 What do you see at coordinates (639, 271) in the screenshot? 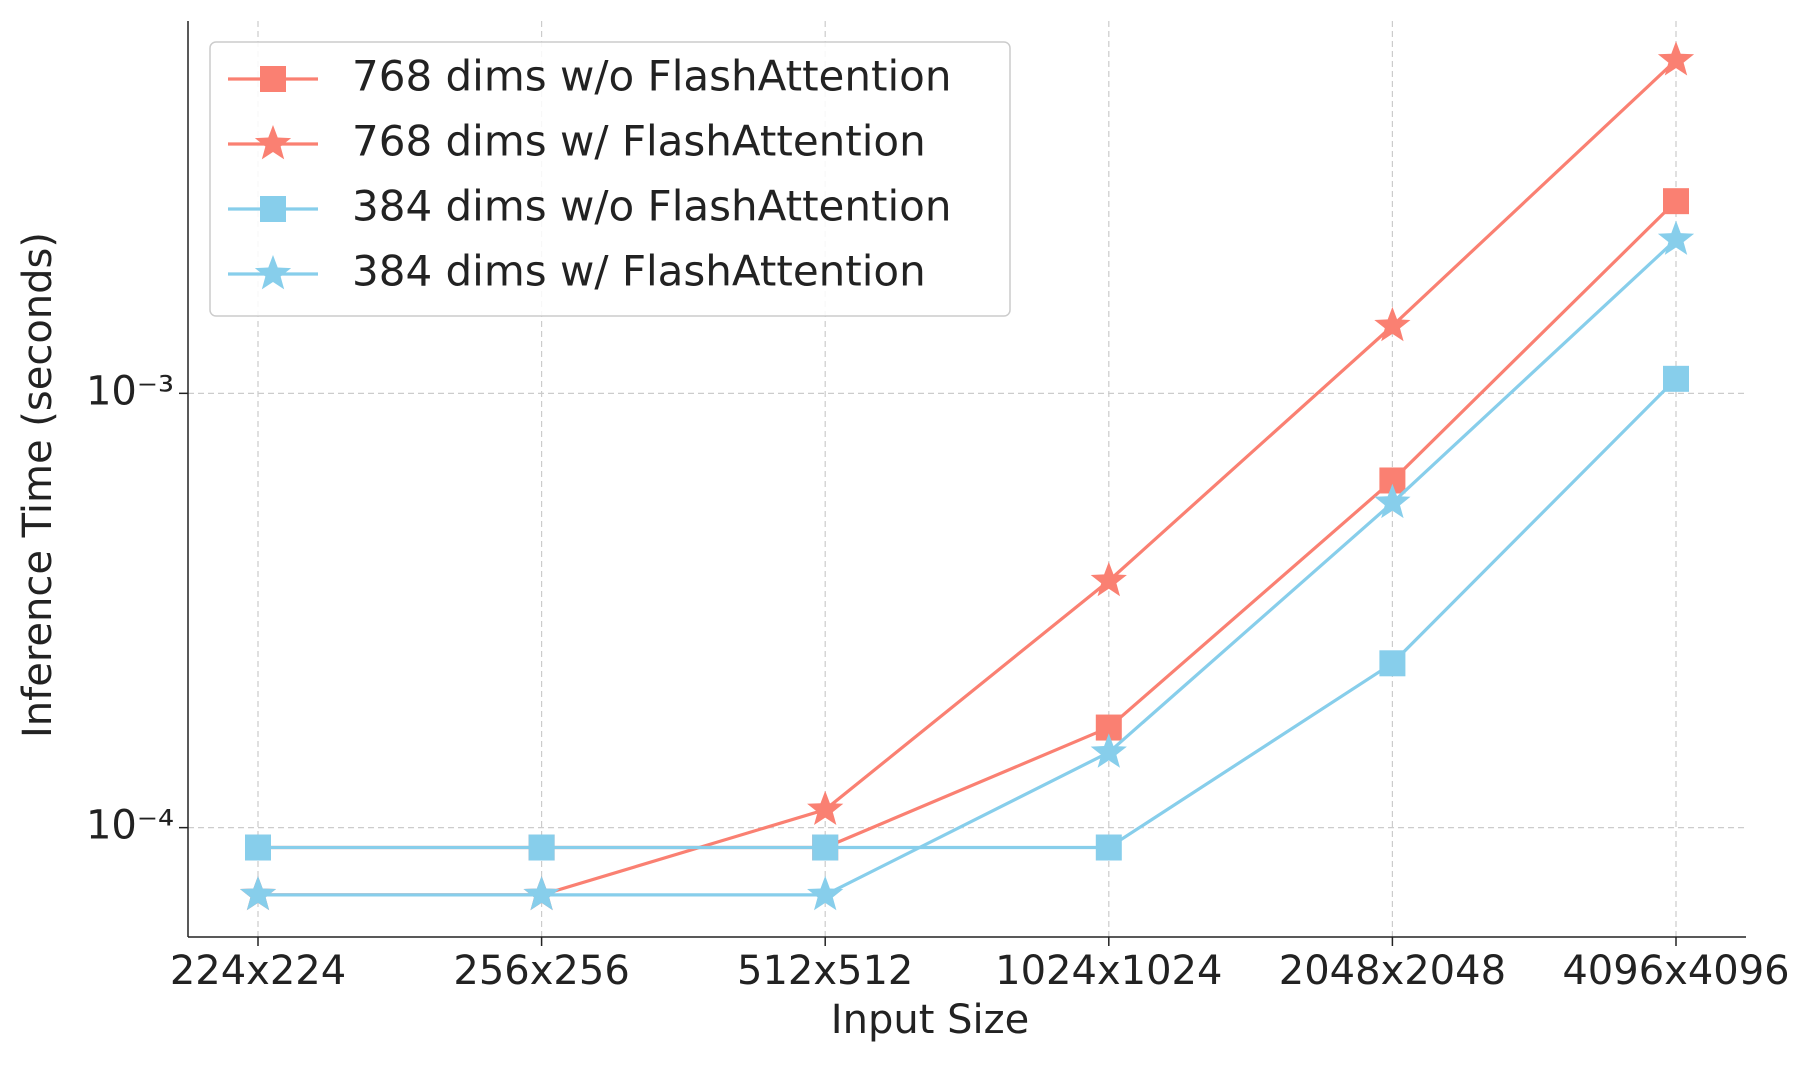
I see `legend-label: 384 dims w/ FlashAttention` at bounding box center [639, 271].